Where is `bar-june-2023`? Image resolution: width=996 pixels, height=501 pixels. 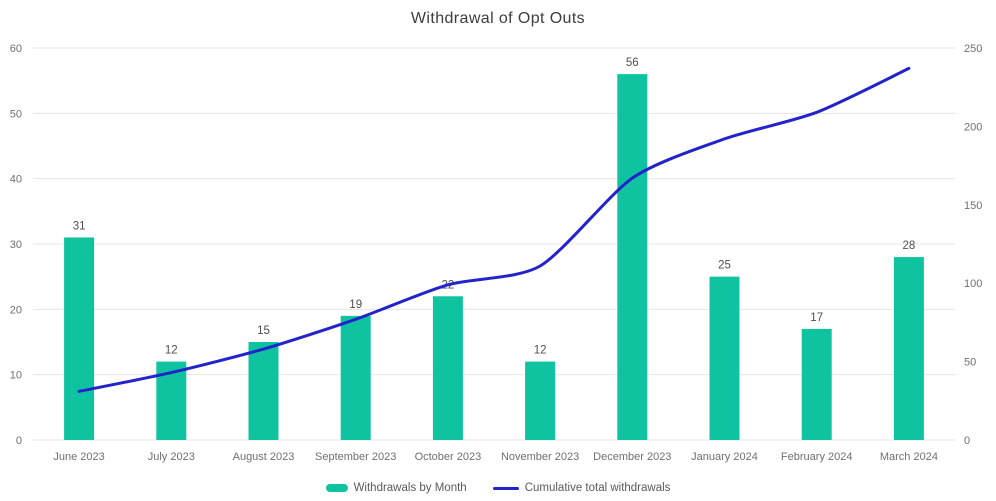 bar-june-2023 is located at coordinates (79, 338).